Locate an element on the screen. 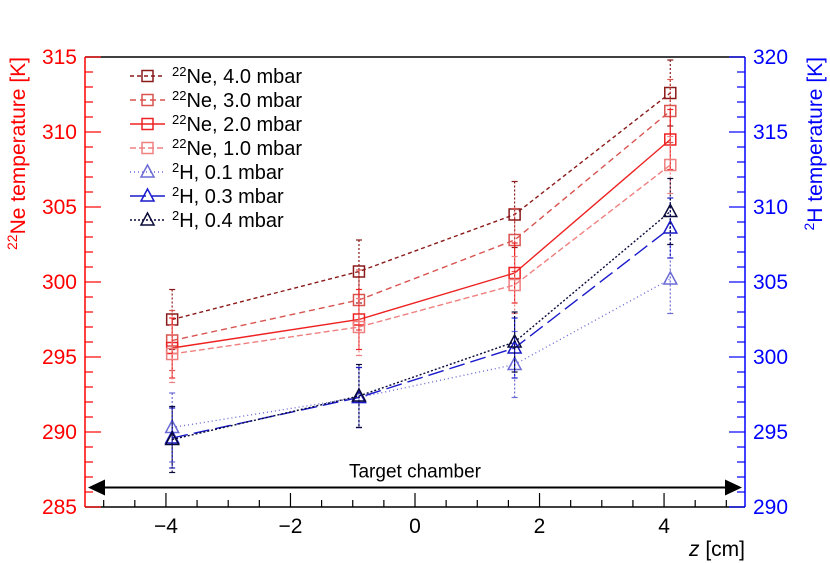 This screenshot has width=830, height=563. legend-label: 22Ne, 3.0 mbar is located at coordinates (237, 100).